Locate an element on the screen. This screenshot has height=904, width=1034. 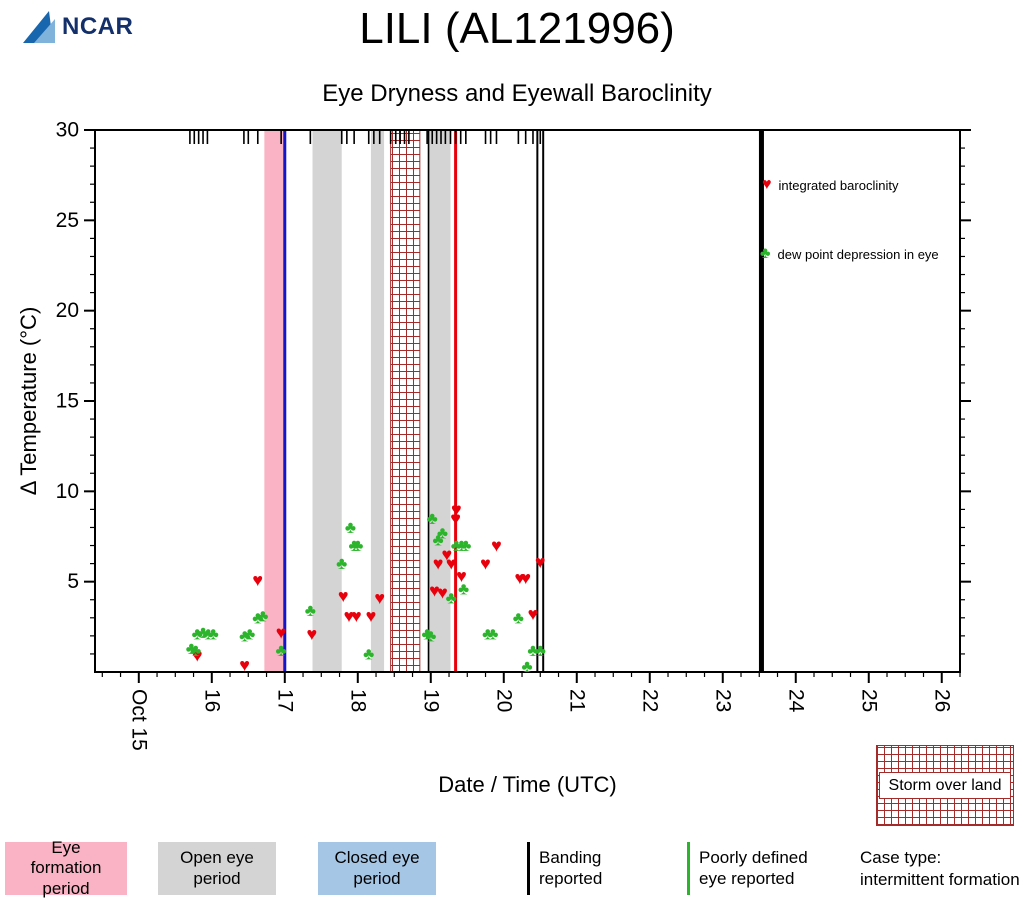
case-type-line1: Case type: is located at coordinates (901, 857).